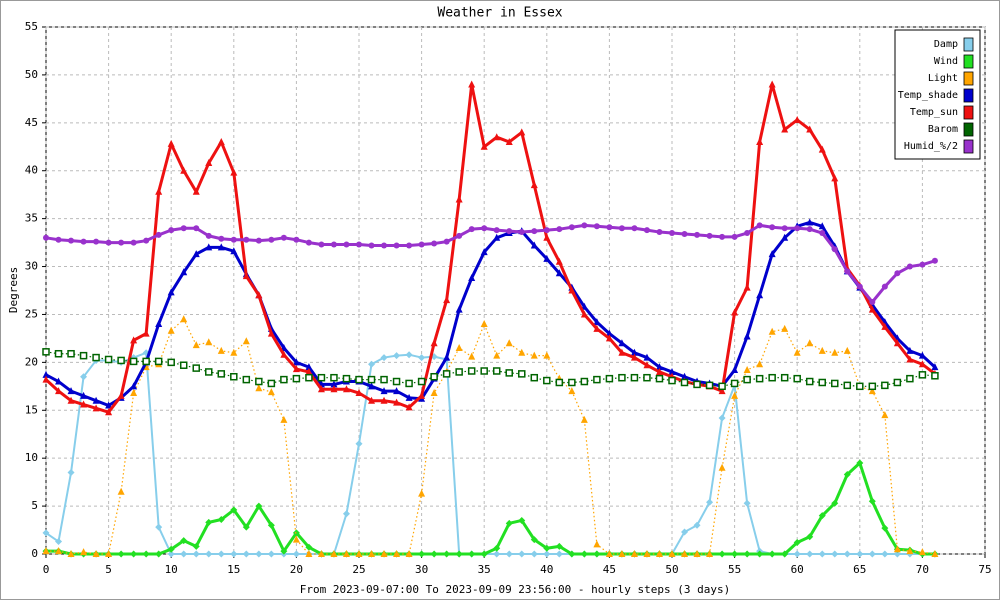 This screenshot has height=600, width=1000. Describe the element at coordinates (31, 457) in the screenshot. I see `y-tick-label: 10` at that location.